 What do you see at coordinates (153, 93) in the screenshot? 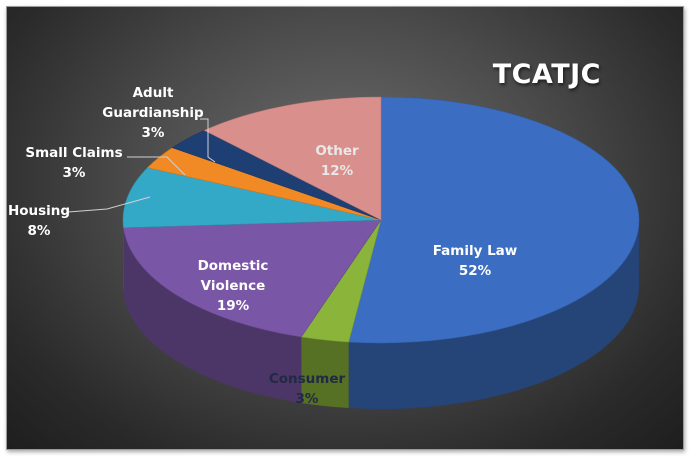
I see `slice-label-adult-guardianship: Adult` at bounding box center [153, 93].